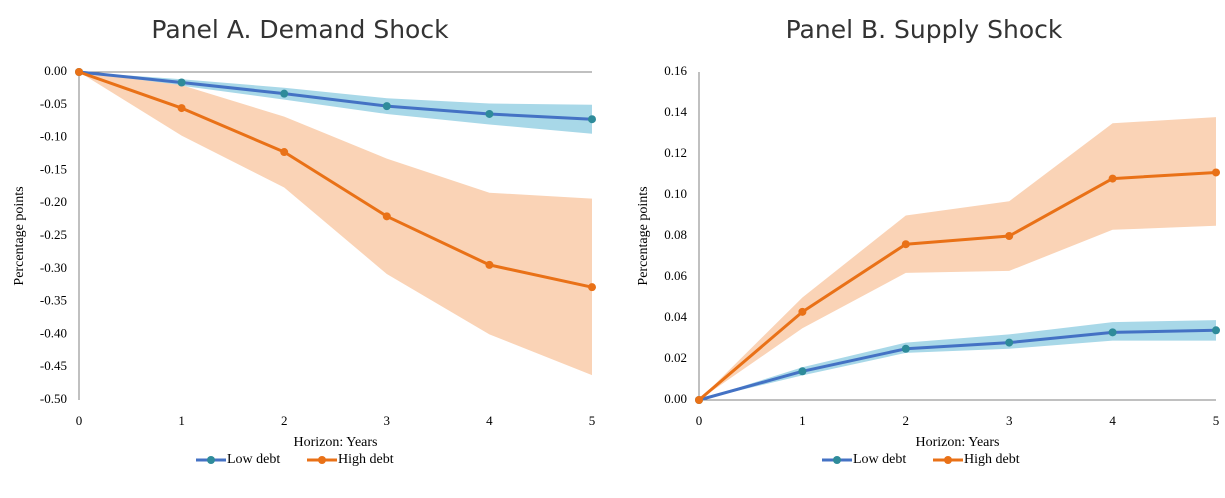 The image size is (1225, 498). Describe the element at coordinates (53, 332) in the screenshot. I see `y-tick-label: -0.40` at that location.